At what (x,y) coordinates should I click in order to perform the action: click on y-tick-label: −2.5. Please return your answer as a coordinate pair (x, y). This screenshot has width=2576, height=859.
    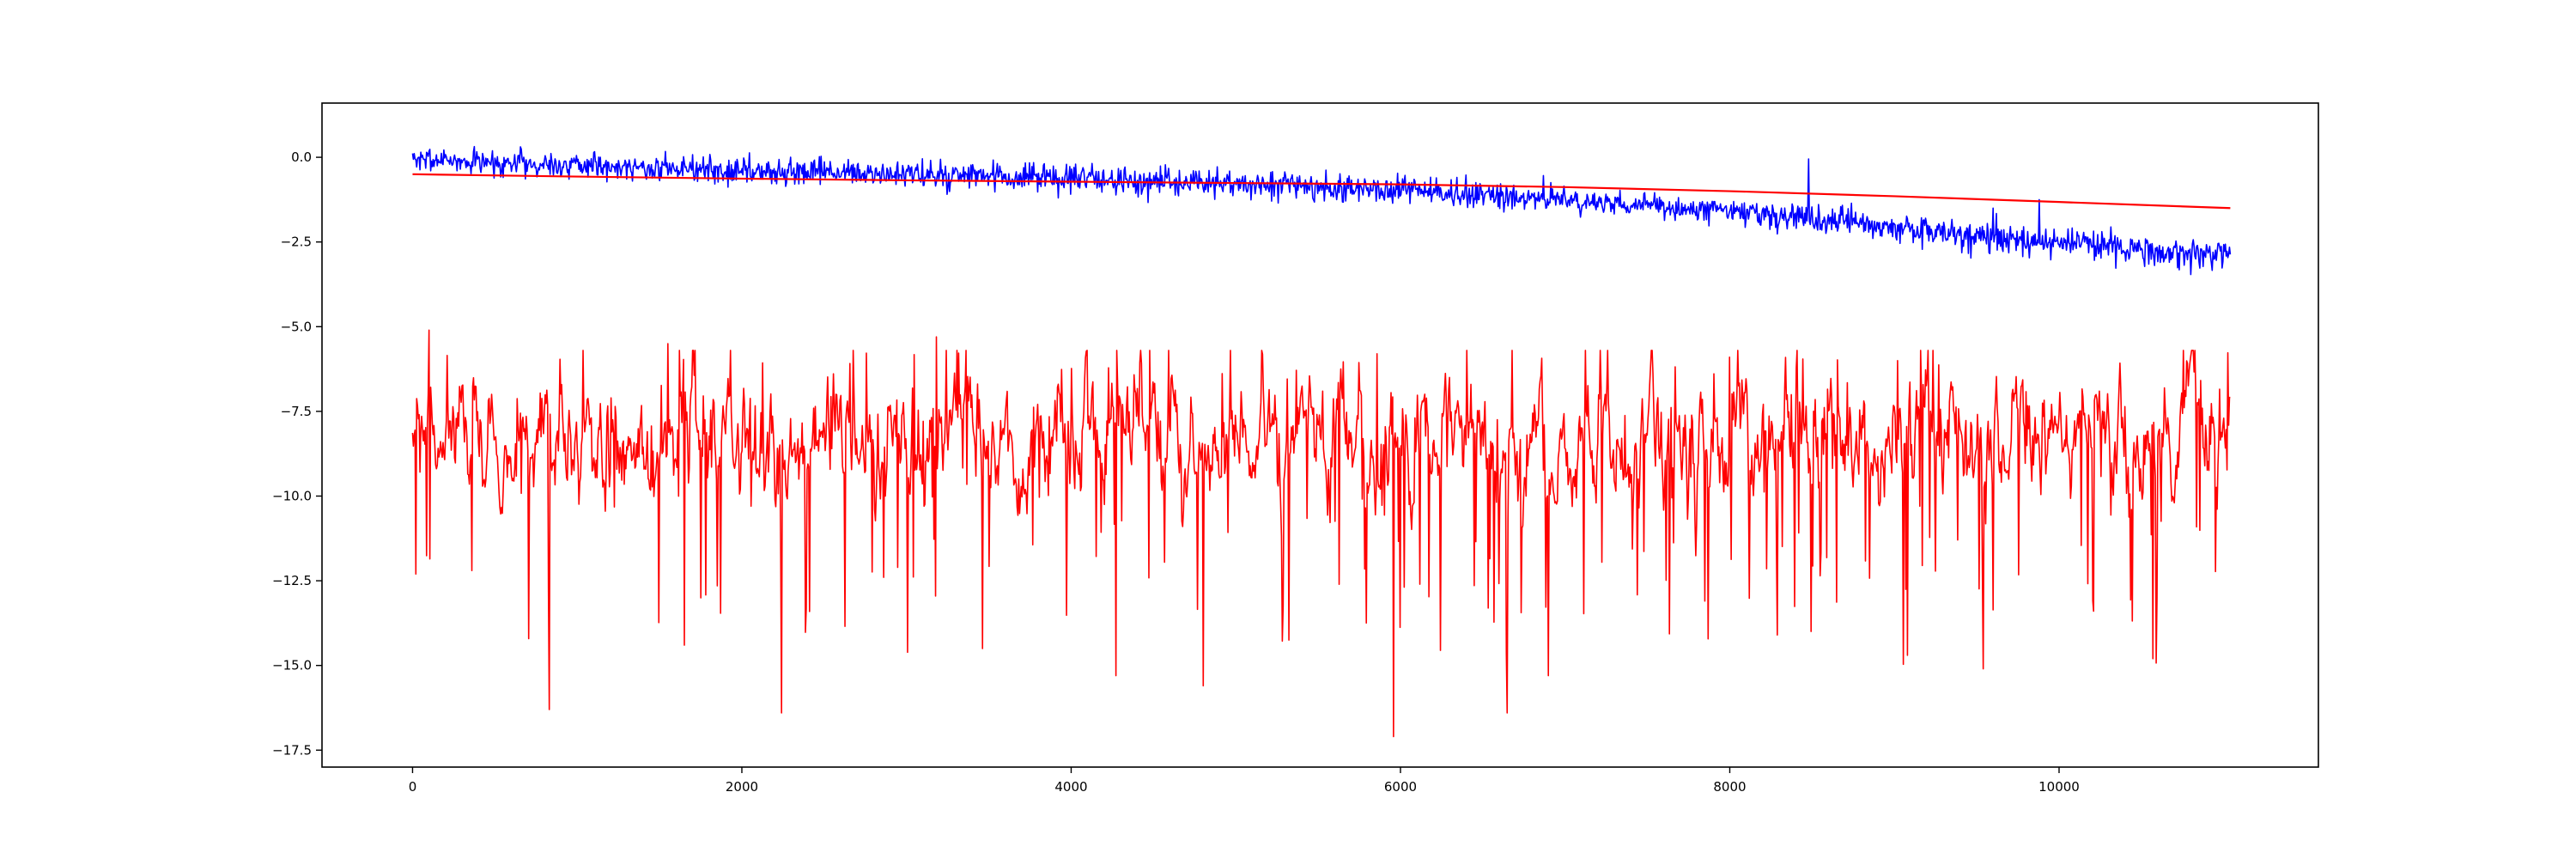
    Looking at the image, I should click on (296, 243).